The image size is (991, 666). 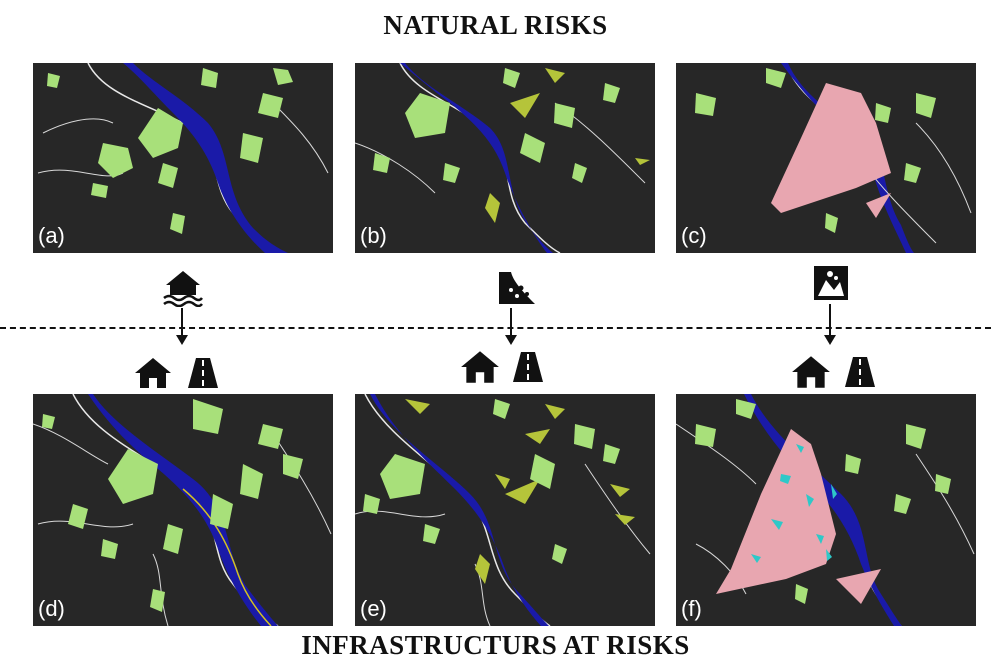 I want to click on infrastructures-at-risks-title: INFRASTRUCTURS AT RISKS, so click(x=495, y=645).